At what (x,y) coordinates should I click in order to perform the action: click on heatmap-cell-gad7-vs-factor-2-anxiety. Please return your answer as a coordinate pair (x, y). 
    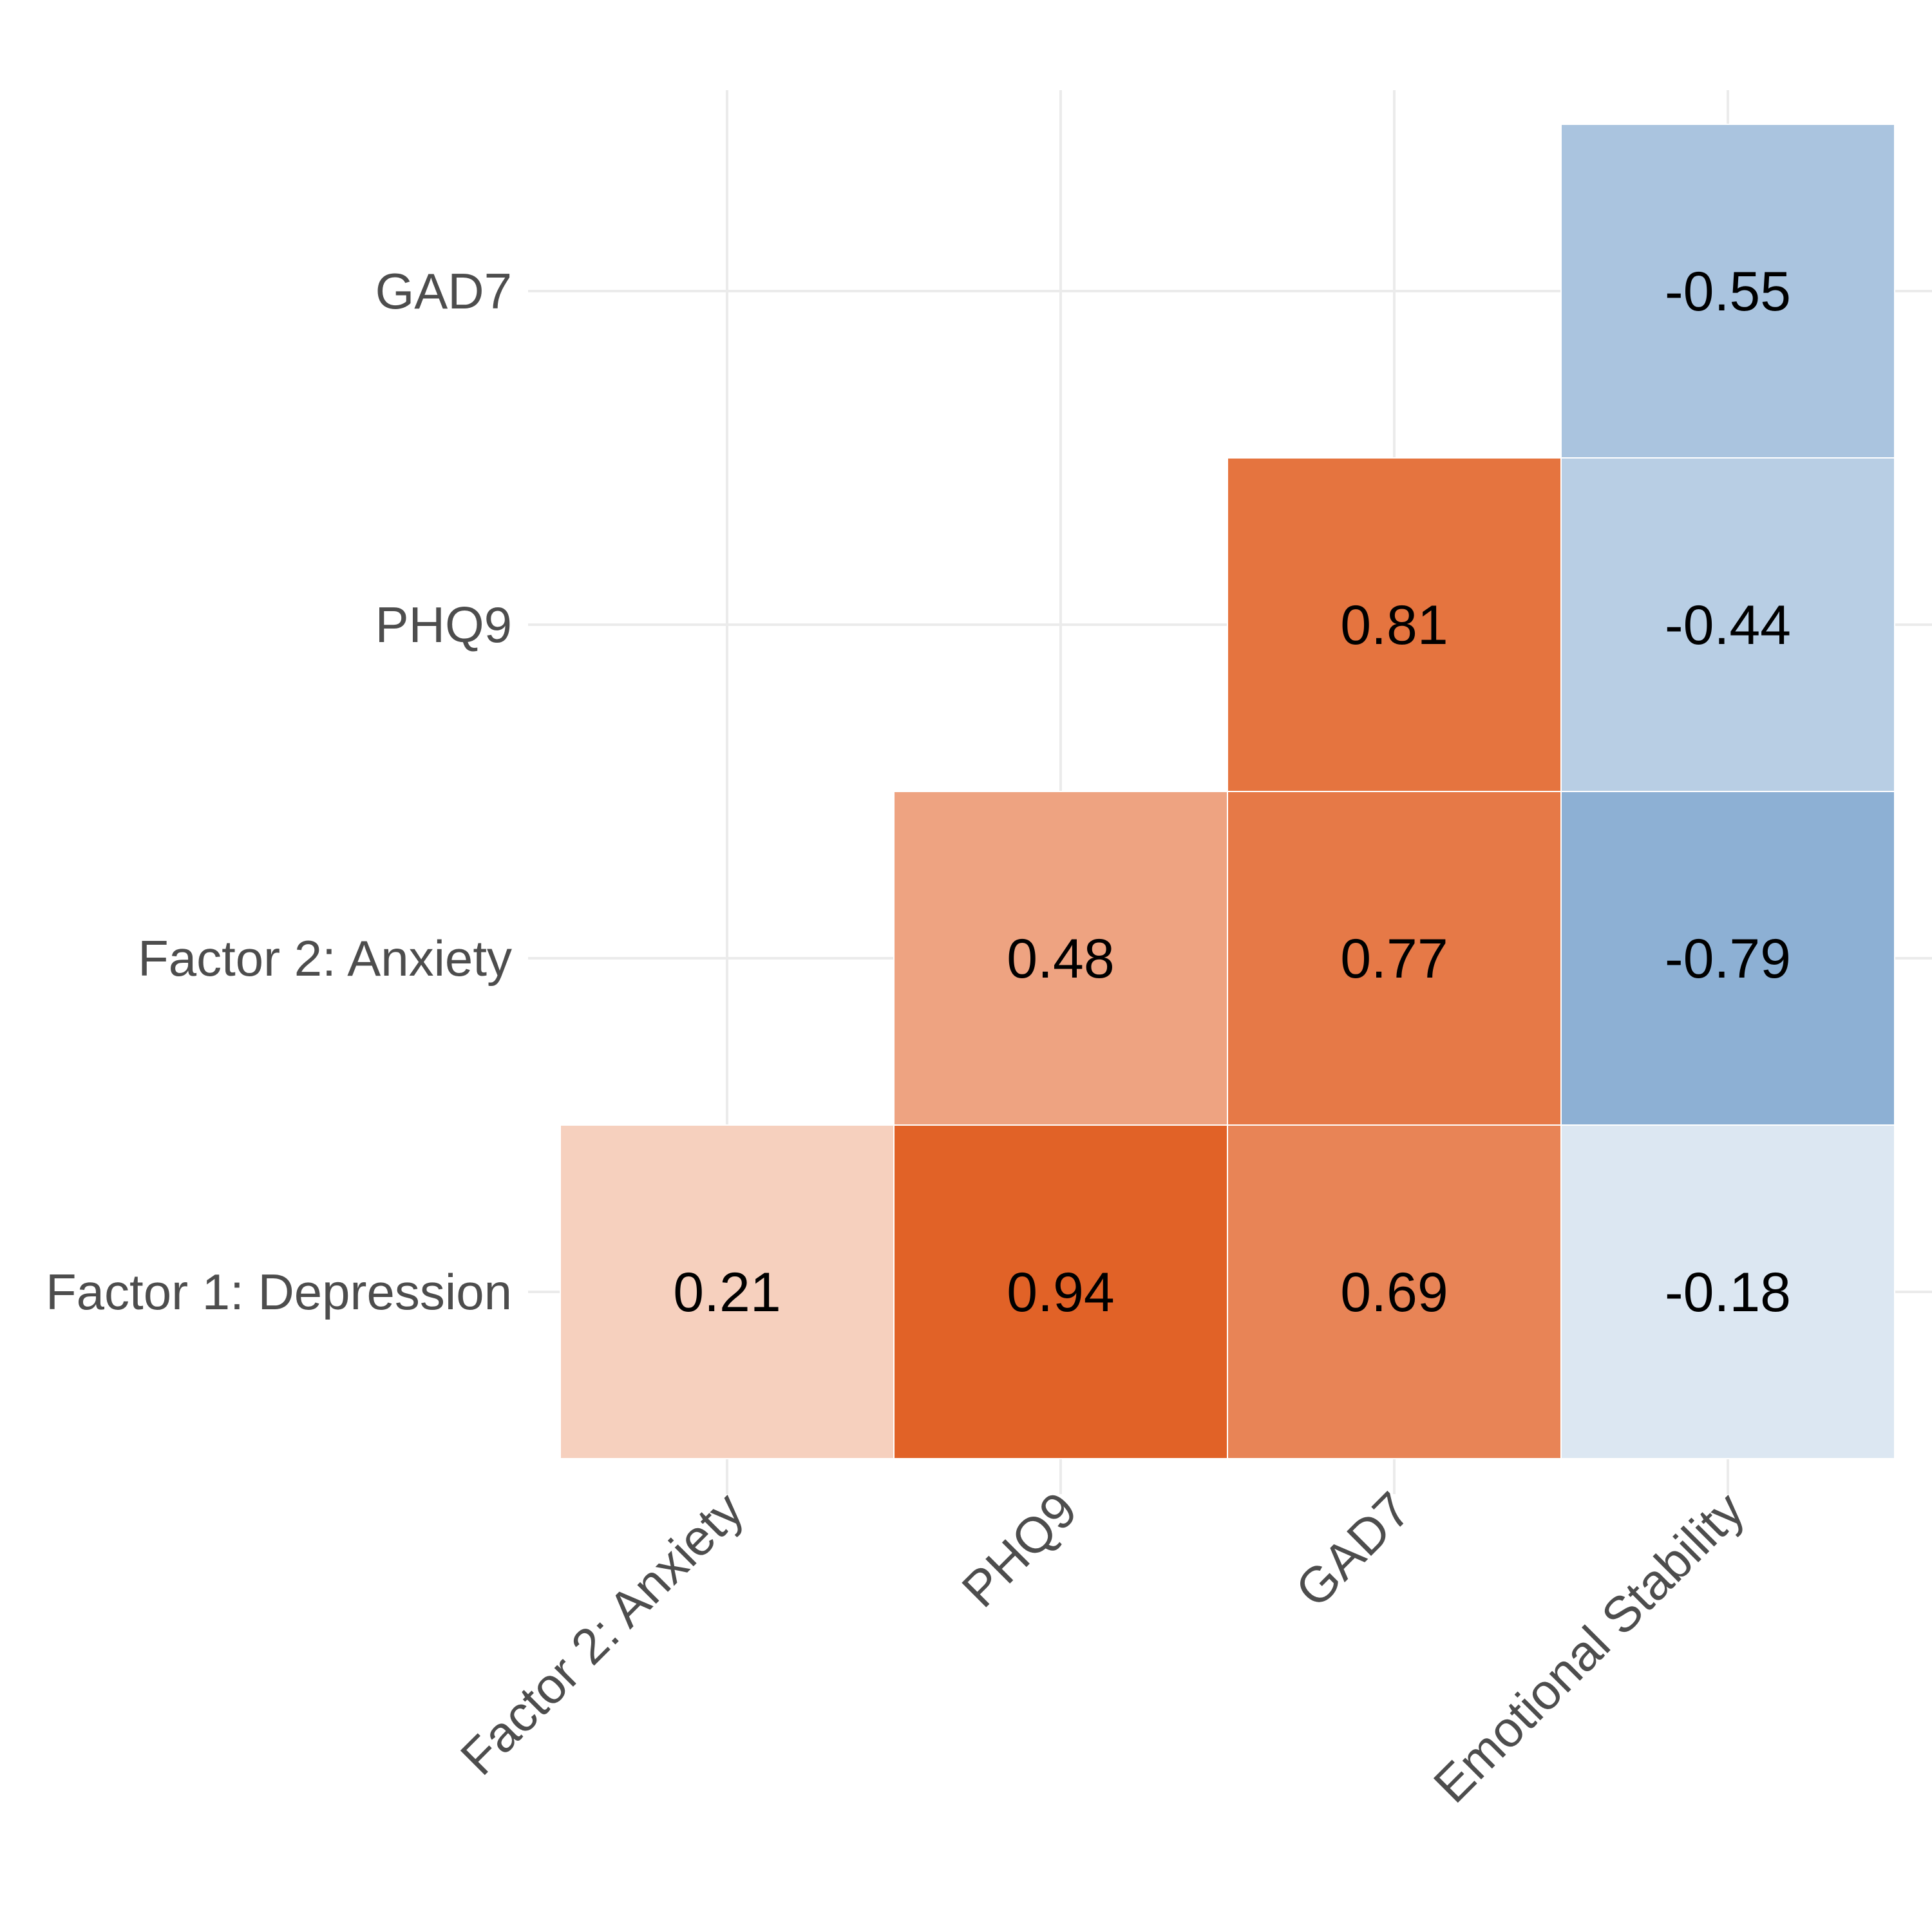
    Looking at the image, I should click on (1395, 958).